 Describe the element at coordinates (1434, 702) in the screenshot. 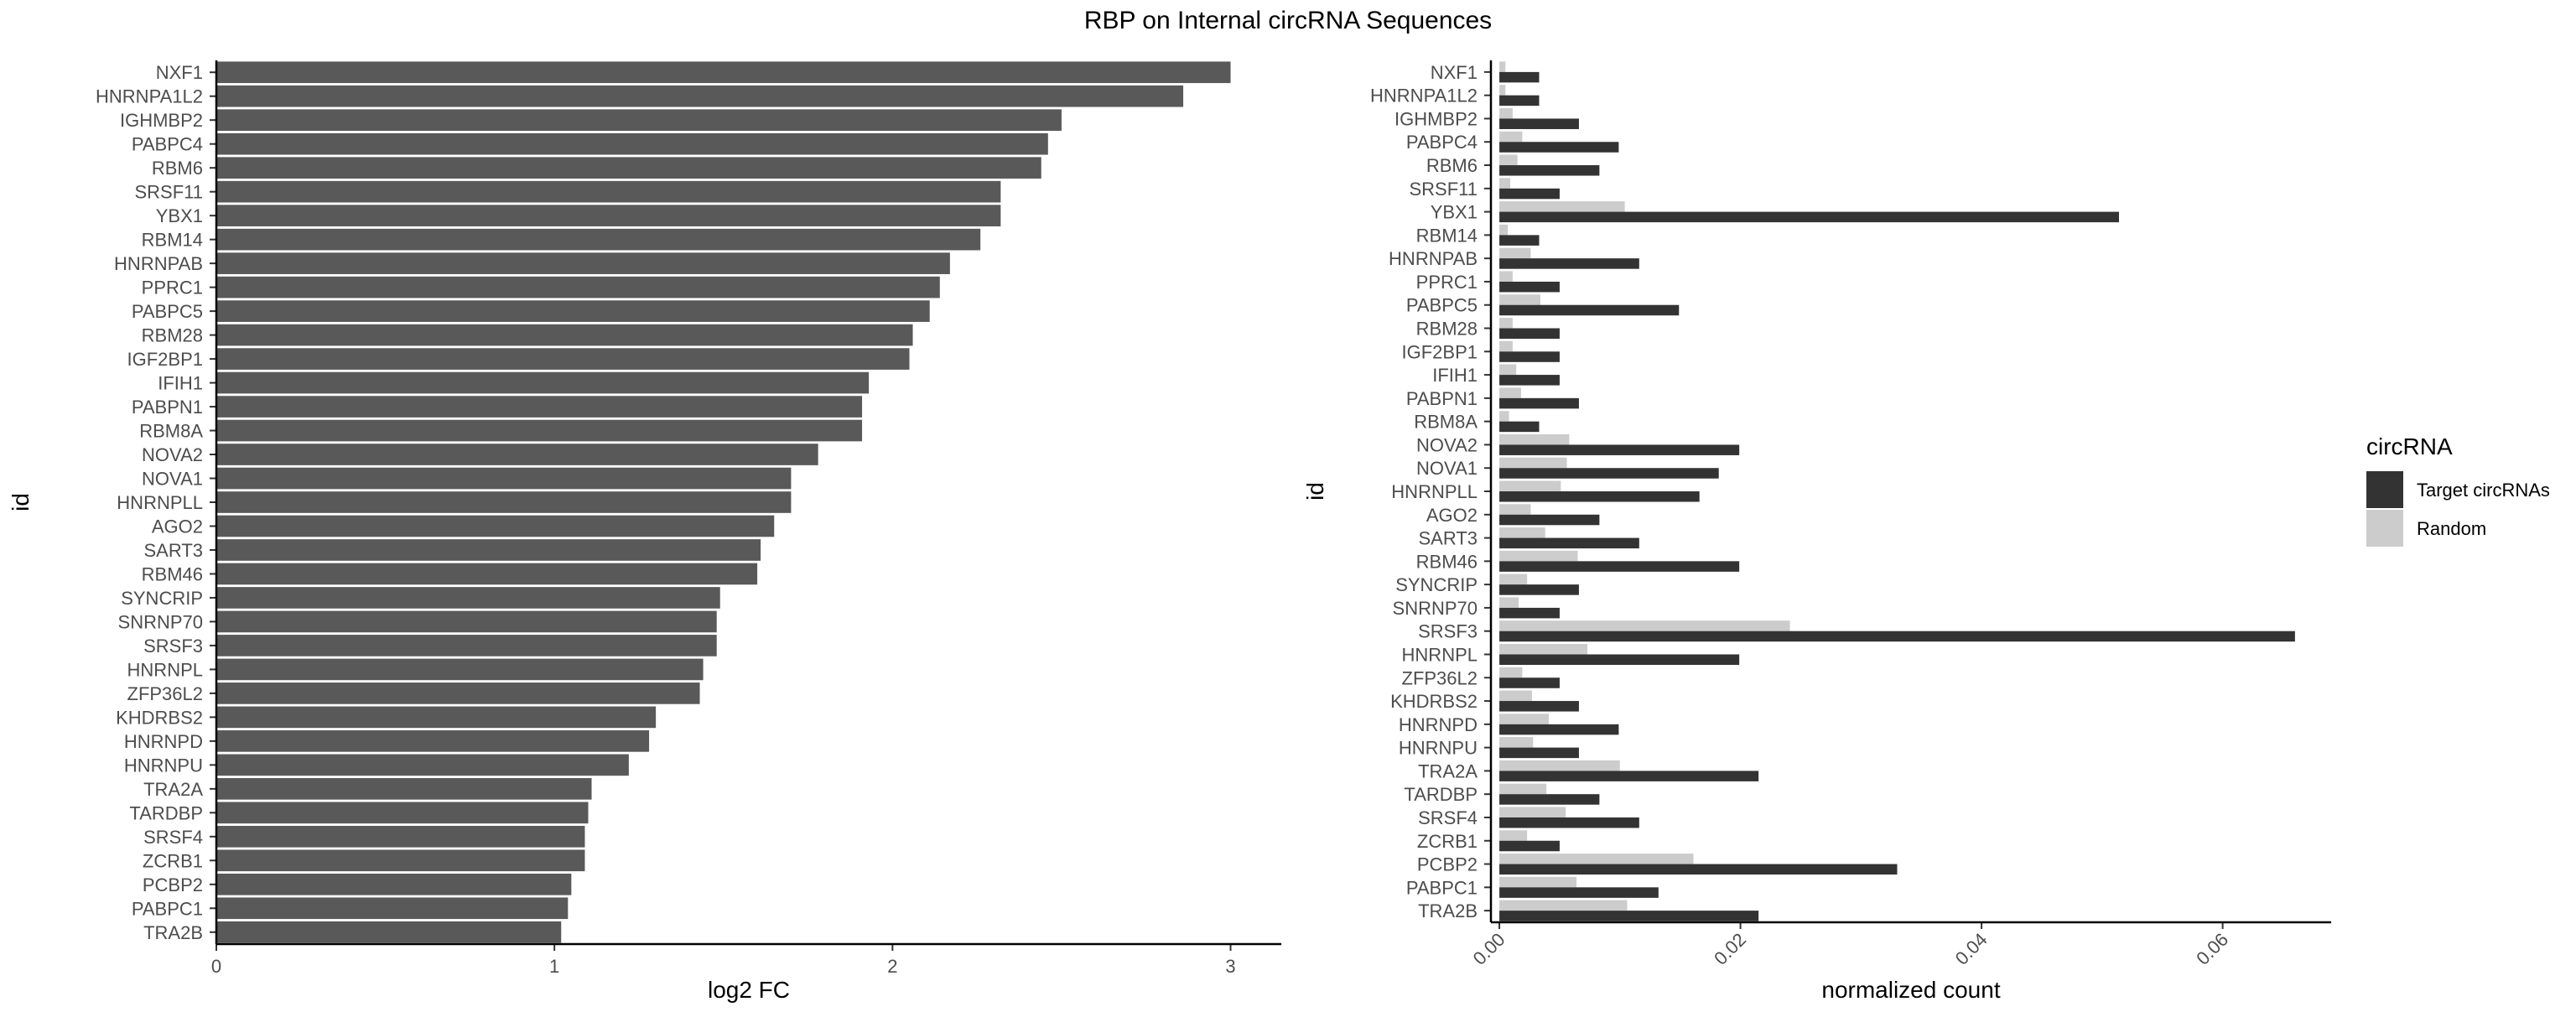

I see `y-tick-label-khdrbs2: KHDRBS2` at that location.